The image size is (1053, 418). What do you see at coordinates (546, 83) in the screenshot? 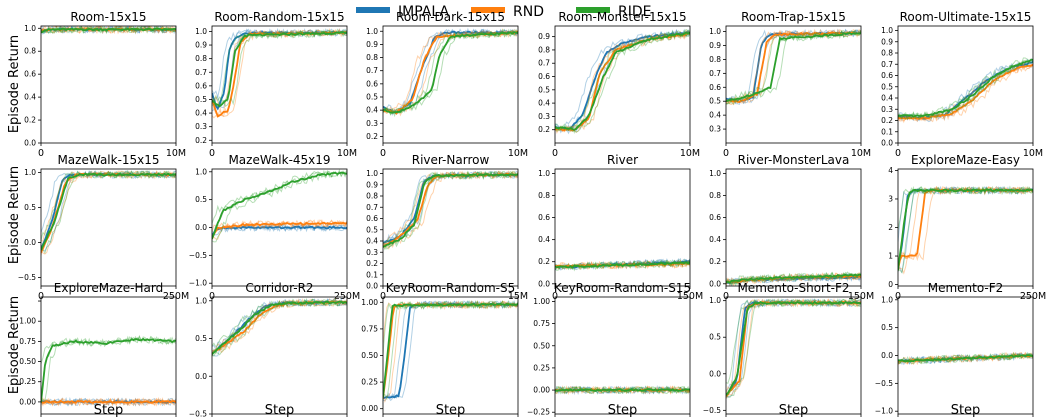
I see `y-ticks: 0.2 0.3 0.4 0.5 0.6 0.7 0.8 0.9` at bounding box center [546, 83].